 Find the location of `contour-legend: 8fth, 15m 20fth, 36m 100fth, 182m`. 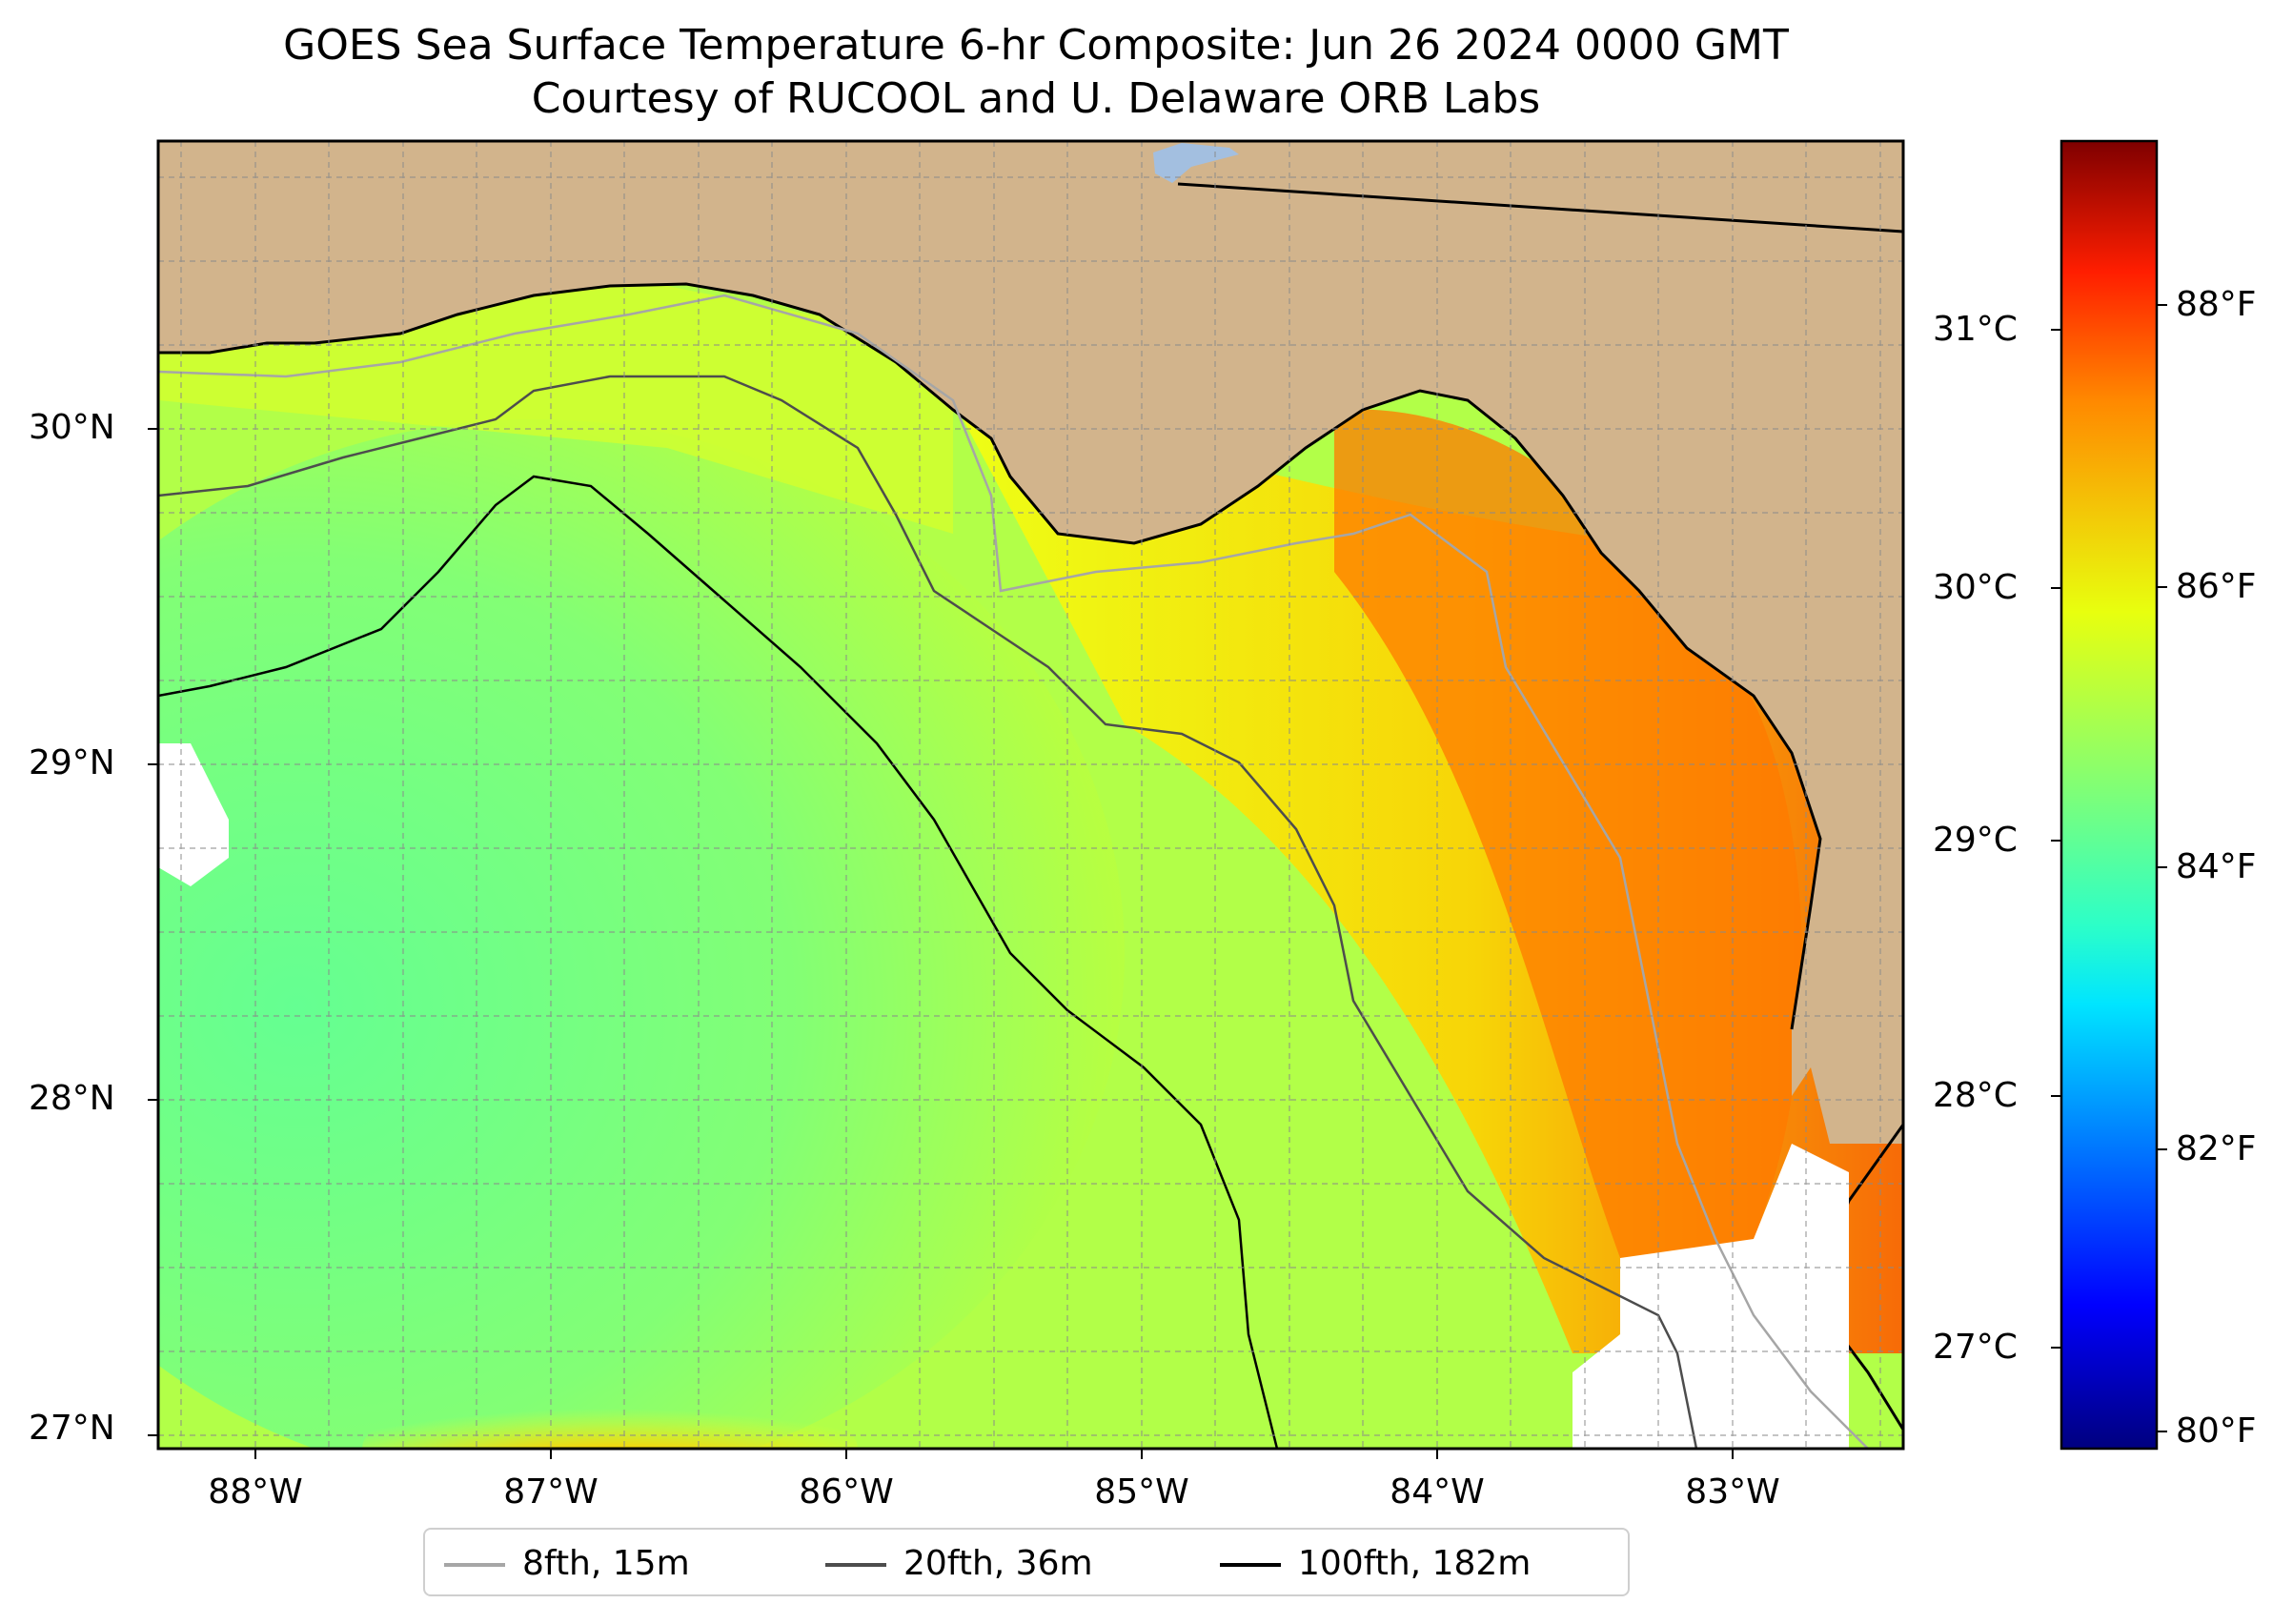

contour-legend: 8fth, 15m 20fth, 36m 100fth, 182m is located at coordinates (1027, 1562).